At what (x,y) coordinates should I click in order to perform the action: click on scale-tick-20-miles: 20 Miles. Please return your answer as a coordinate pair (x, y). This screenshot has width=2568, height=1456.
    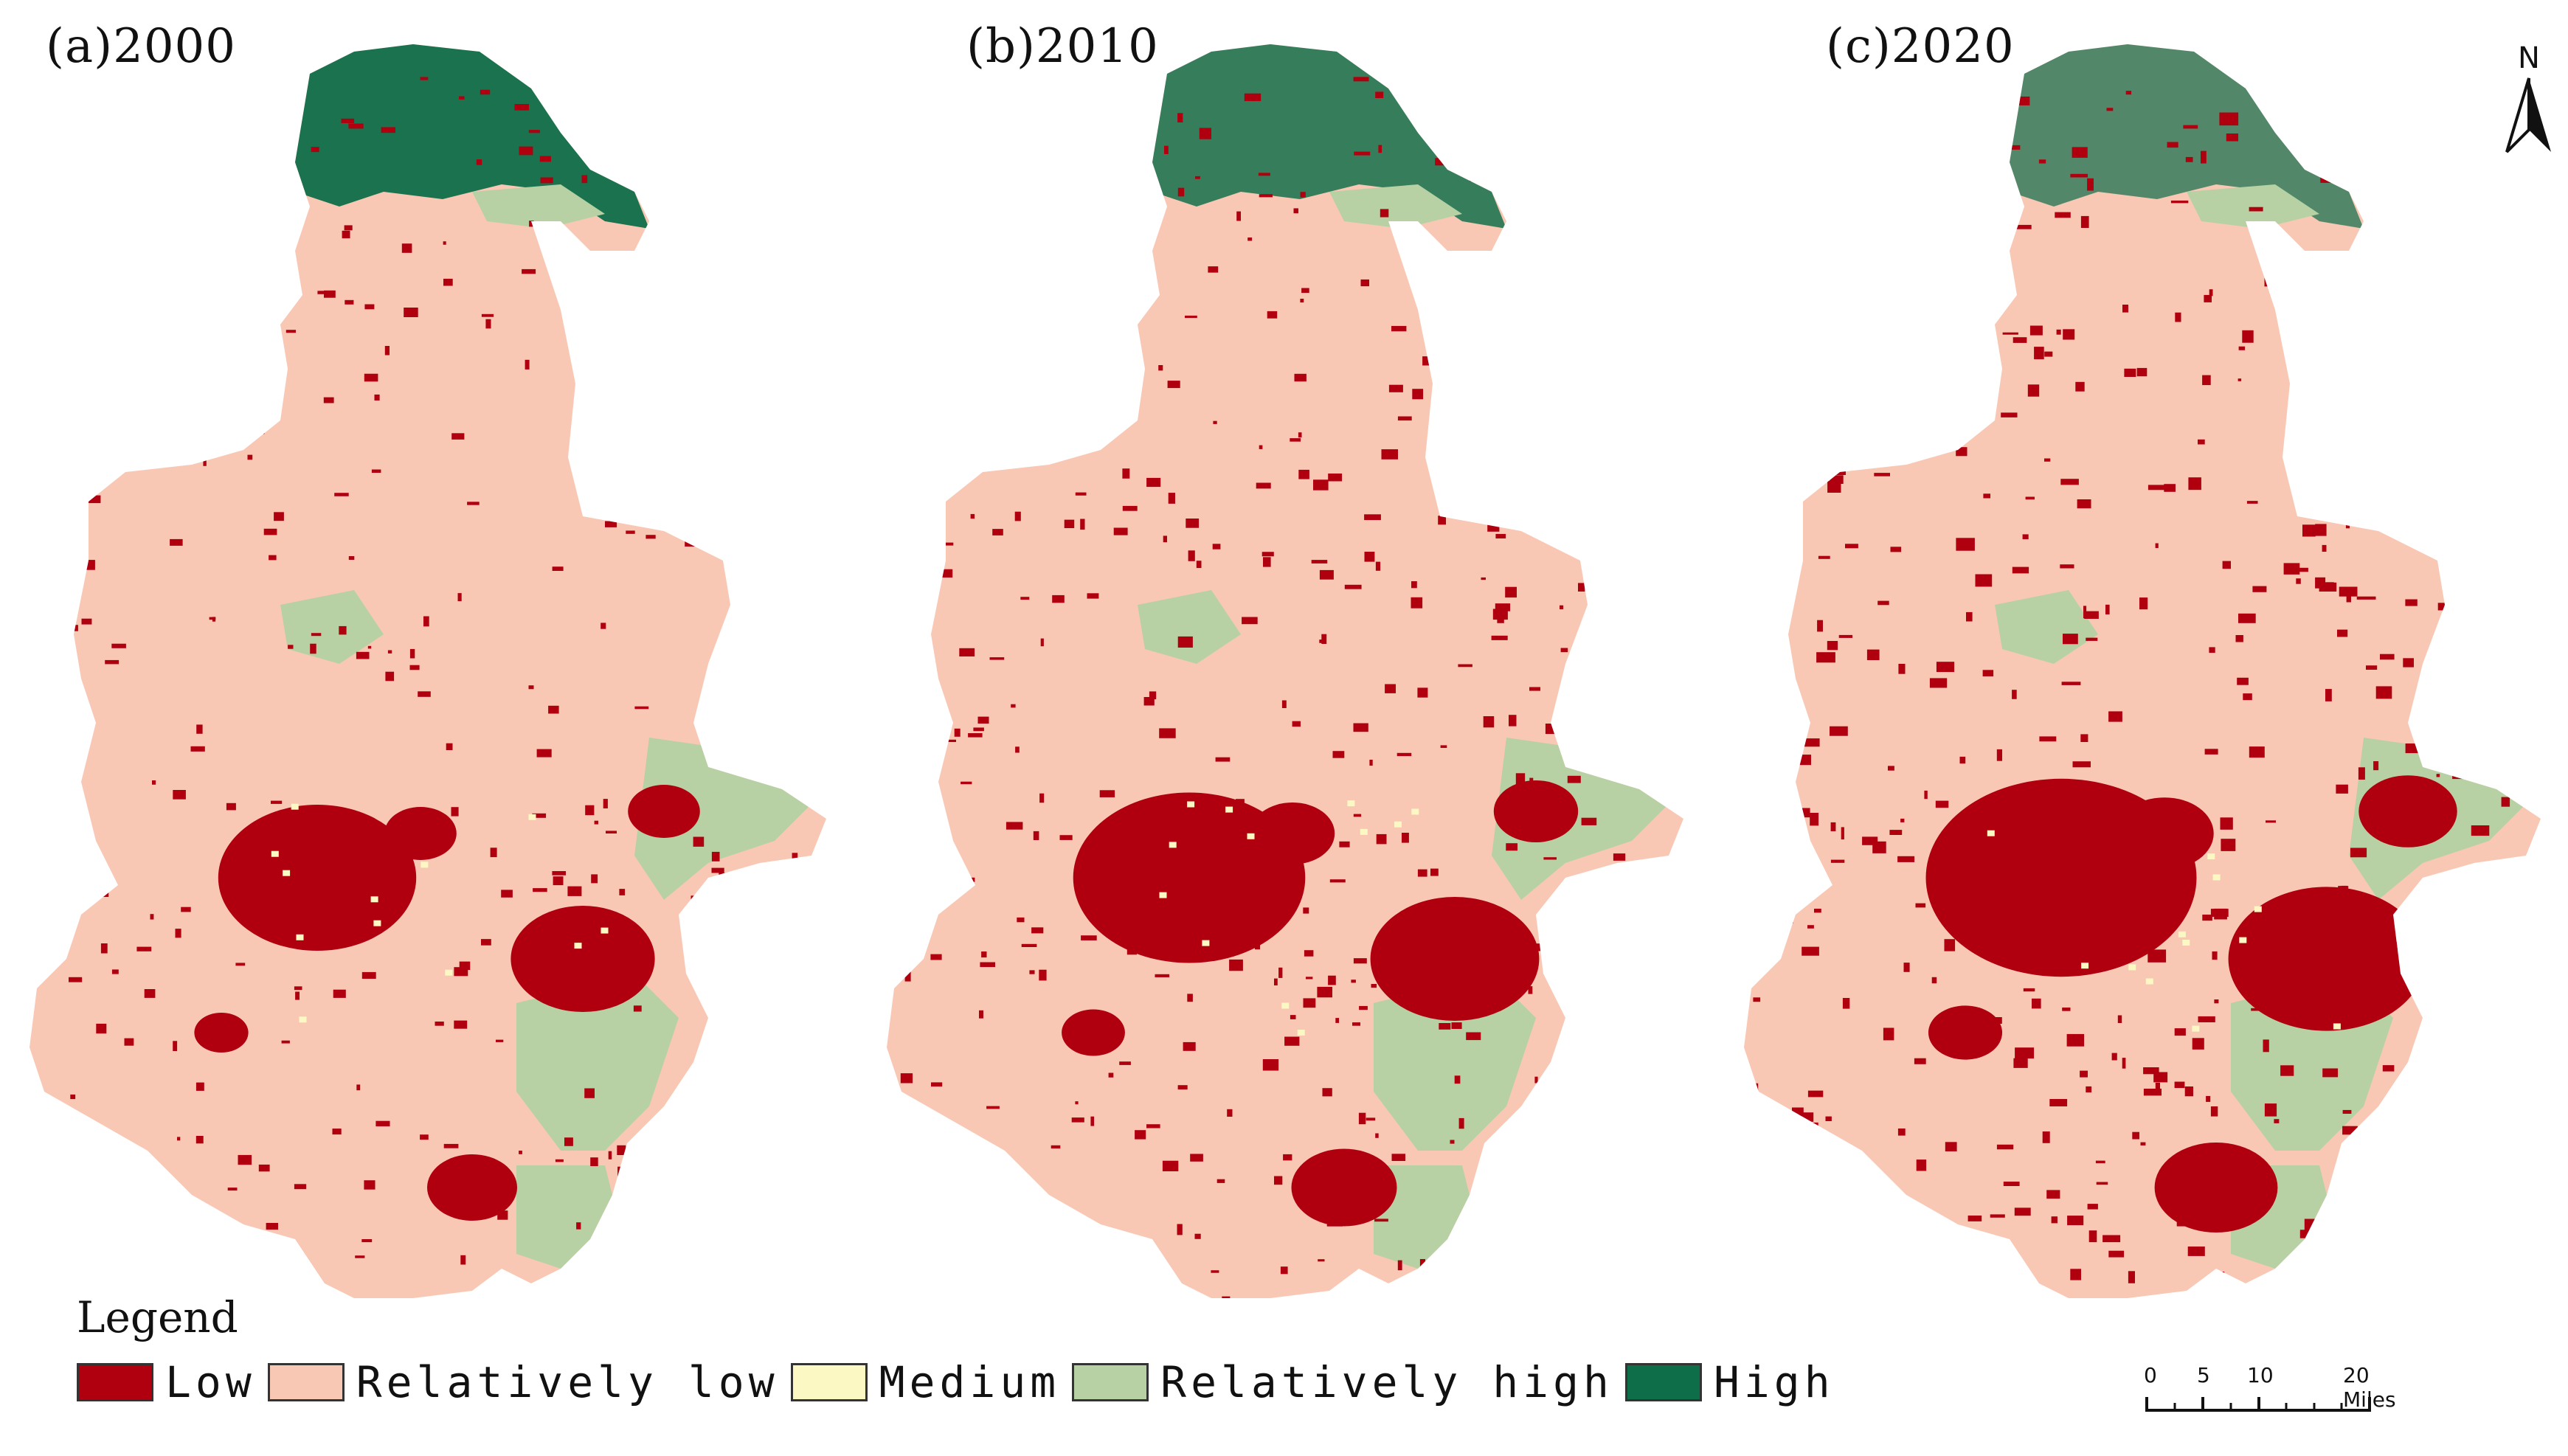
    Looking at the image, I should click on (2369, 1387).